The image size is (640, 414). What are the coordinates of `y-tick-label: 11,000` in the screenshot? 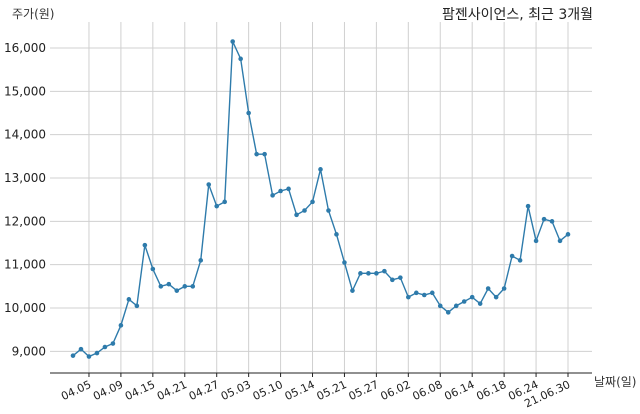 It's located at (25, 265).